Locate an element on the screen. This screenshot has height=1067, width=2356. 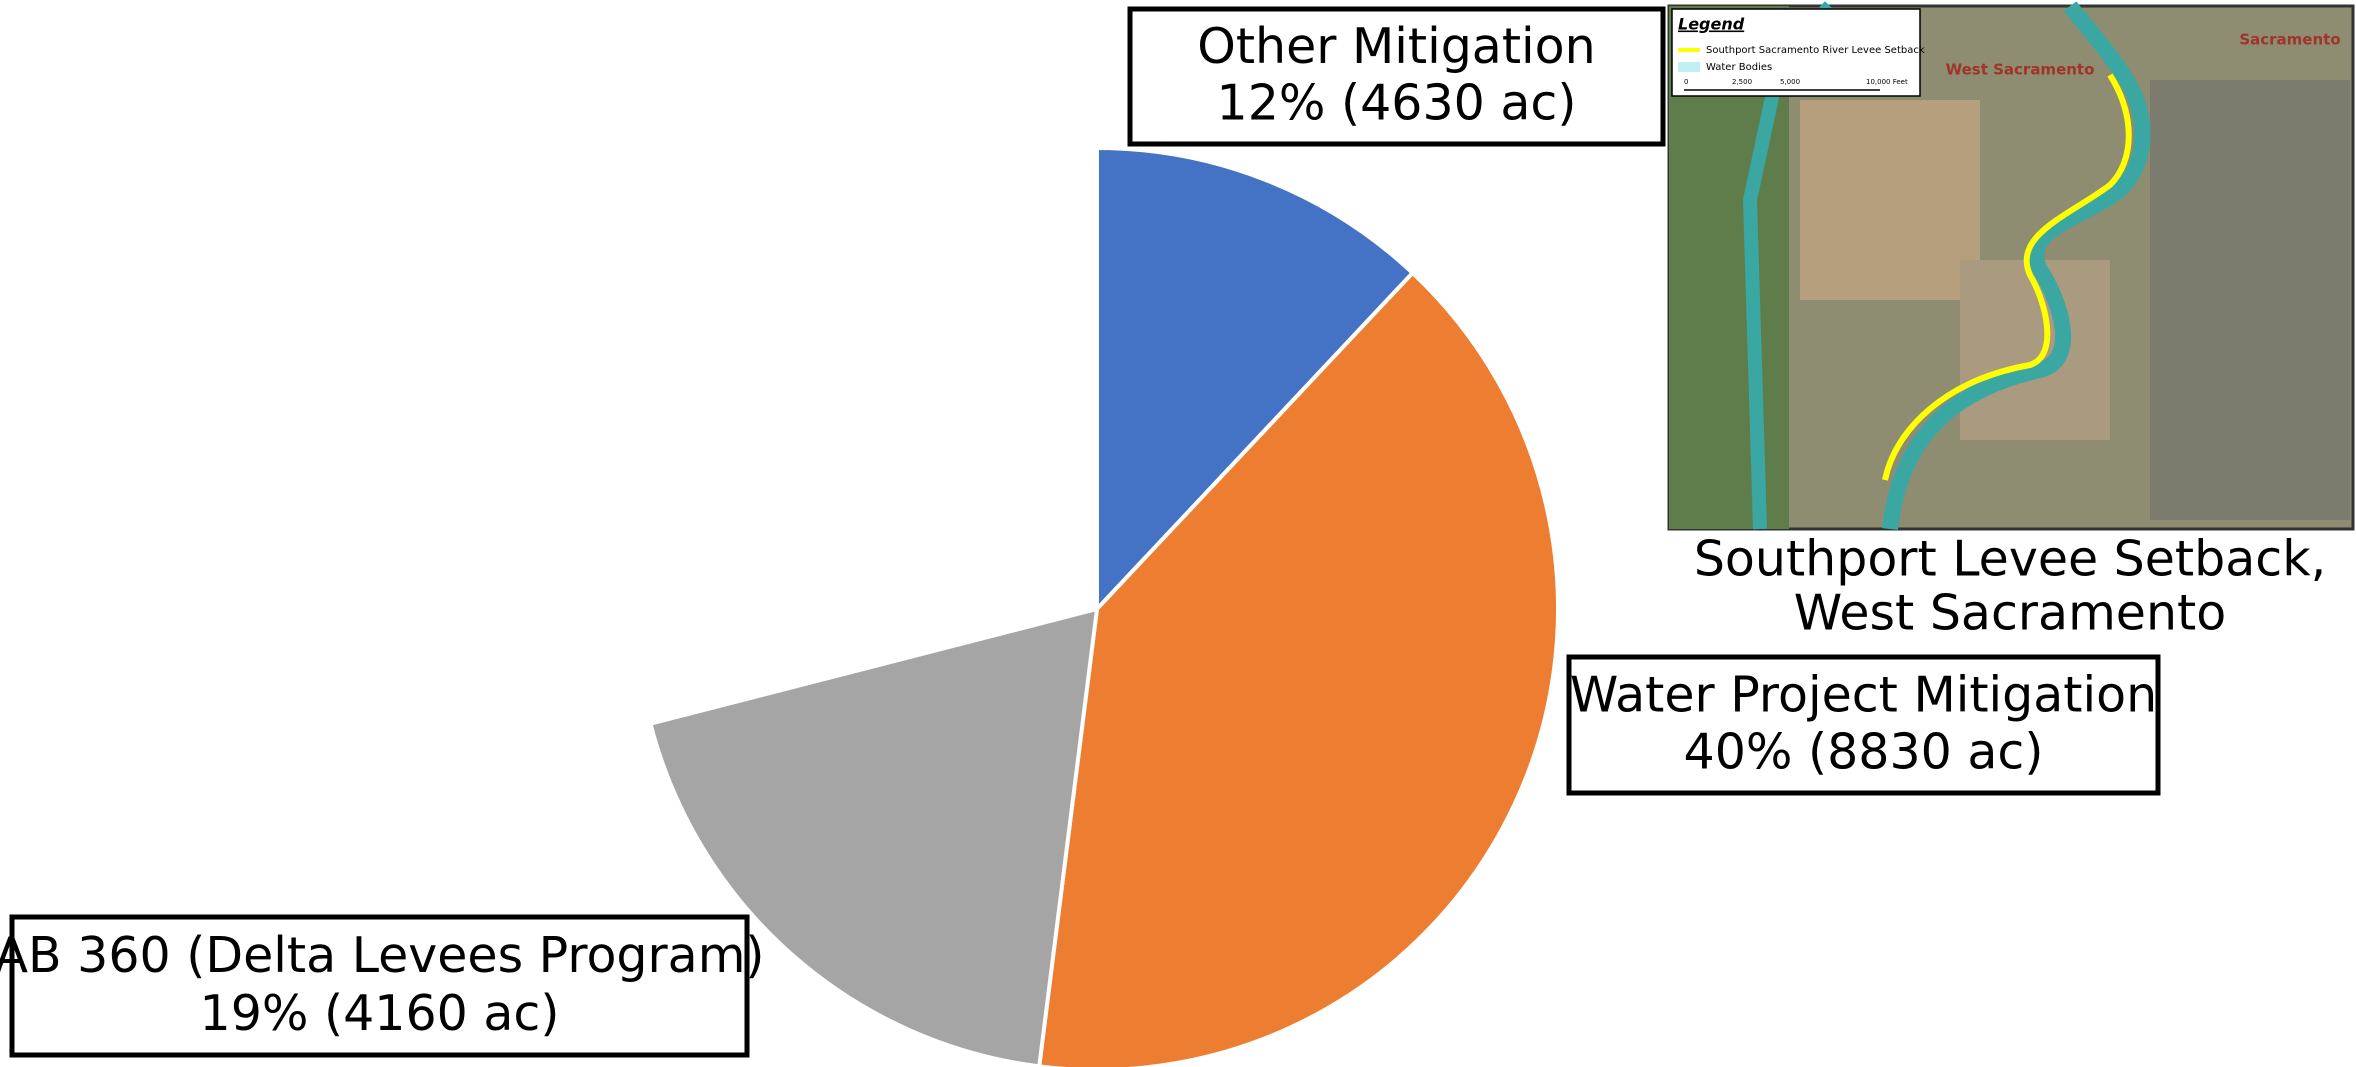
map-legend is located at coordinates (1796, 52).